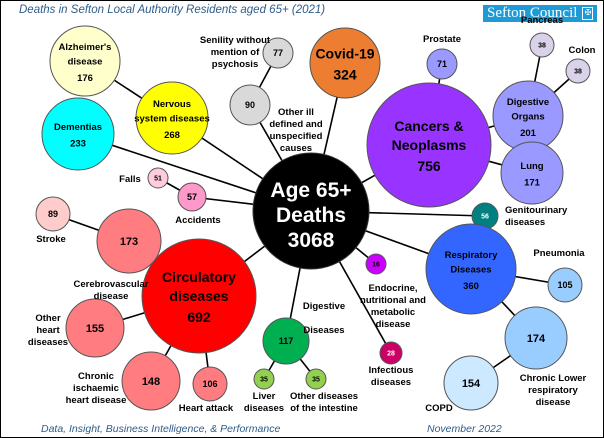 This screenshot has height=438, width=604. I want to click on bubble-dementias: Dementias 233, so click(78, 134).